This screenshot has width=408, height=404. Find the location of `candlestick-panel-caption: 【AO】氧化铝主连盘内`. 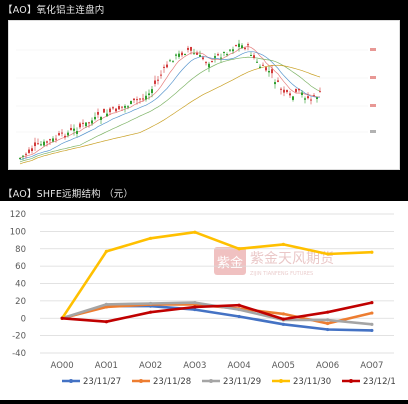

candlestick-panel-caption: 【AO】氧化铝主连盘内 is located at coordinates (54, 10).